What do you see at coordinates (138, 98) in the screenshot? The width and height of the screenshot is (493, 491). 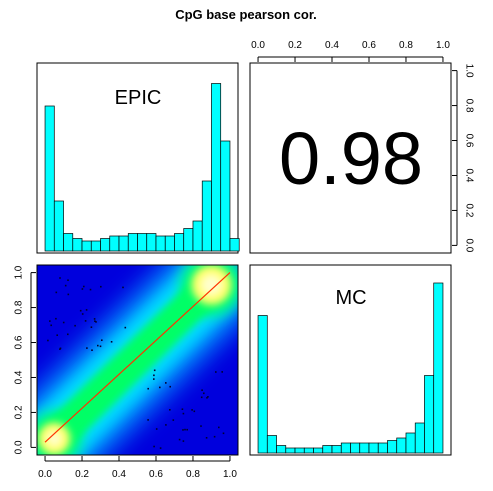 I see `panel-label-epic: EPIC` at bounding box center [138, 98].